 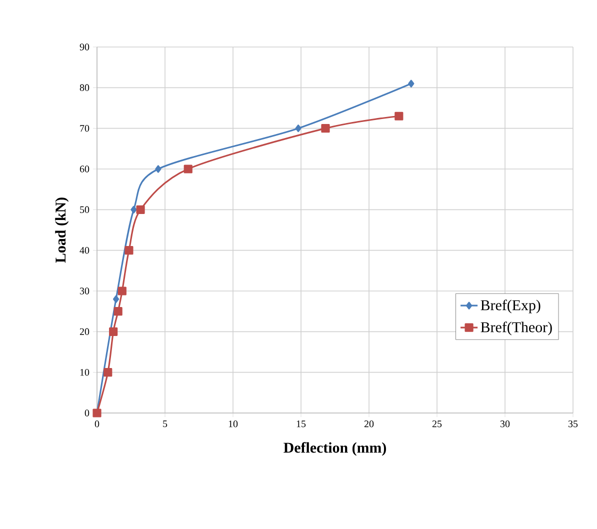 What do you see at coordinates (85, 210) in the screenshot?
I see `y-tick-label: 50` at bounding box center [85, 210].